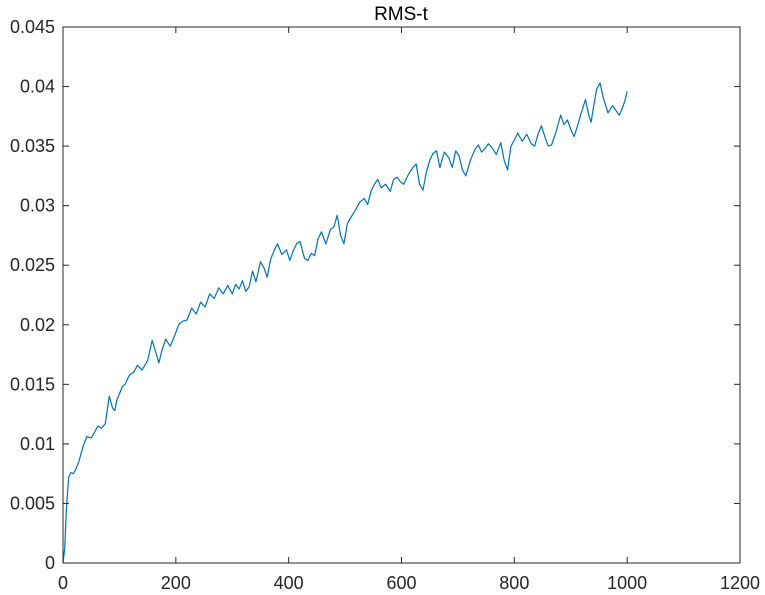 This screenshot has width=765, height=595. Describe the element at coordinates (401, 583) in the screenshot. I see `x-tick-label: 600` at that location.